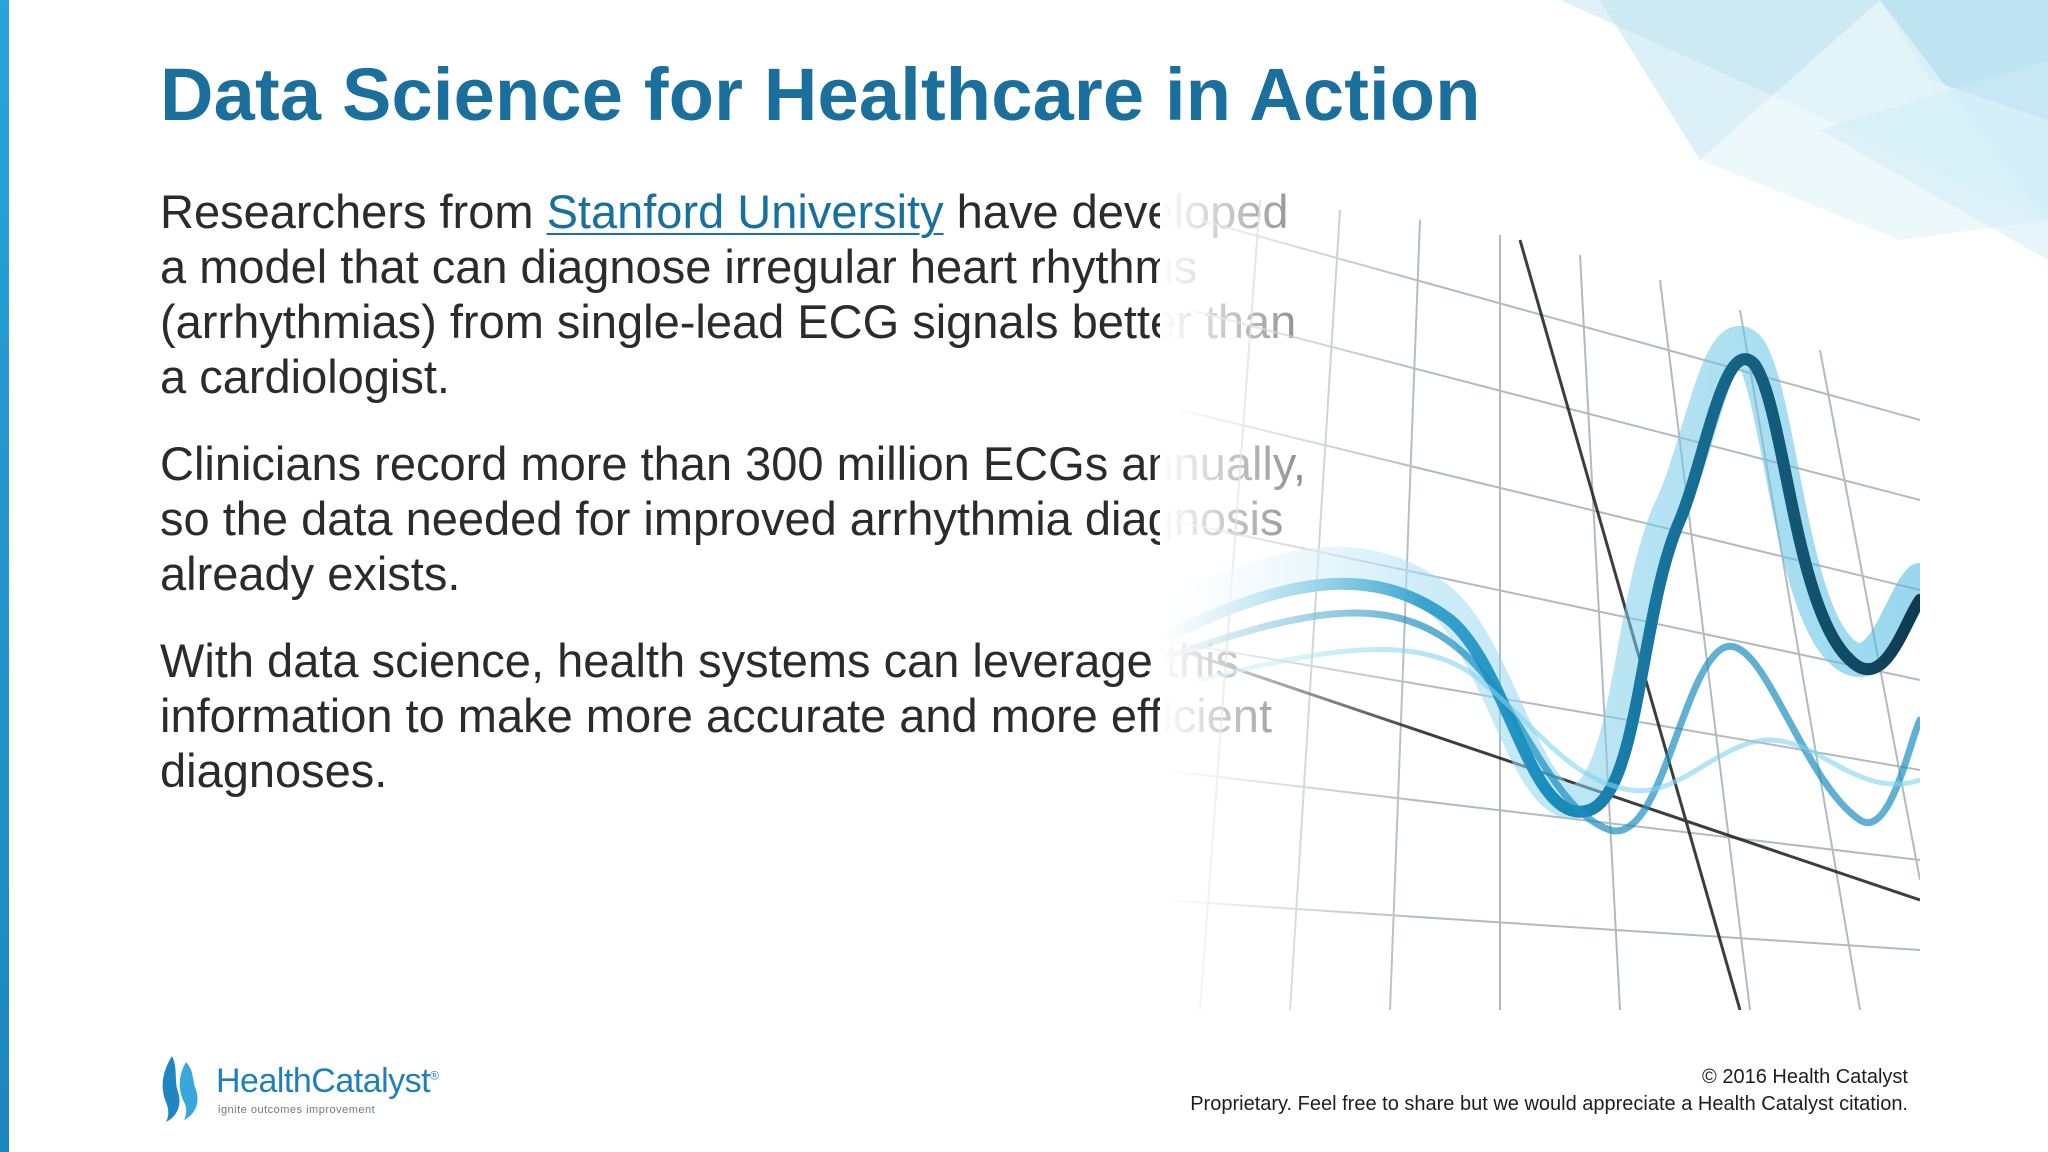 The image size is (2048, 1152). What do you see at coordinates (264, 1081) in the screenshot?
I see `logo-word-health: Health` at bounding box center [264, 1081].